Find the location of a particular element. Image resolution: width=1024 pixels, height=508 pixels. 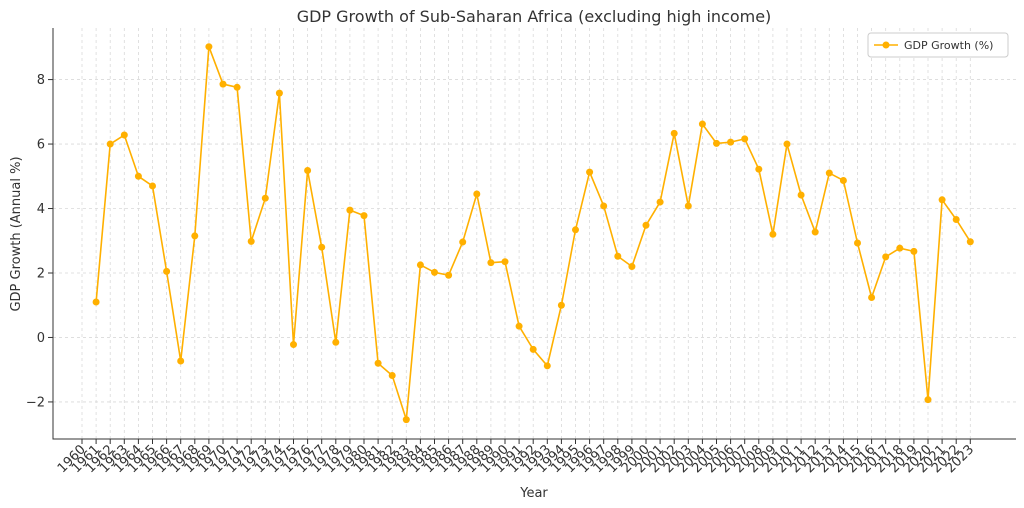

y-tick-label: 4 is located at coordinates (41, 209).